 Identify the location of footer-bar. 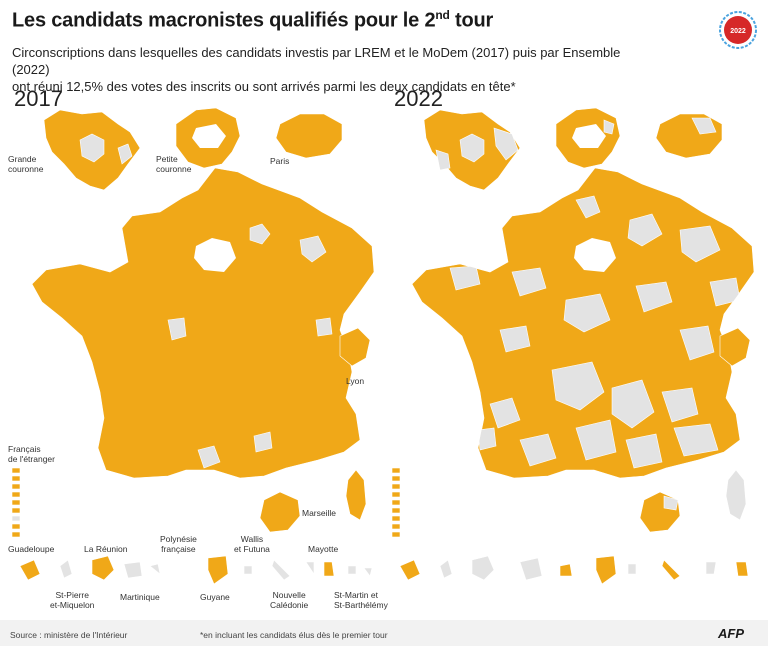
(384, 633).